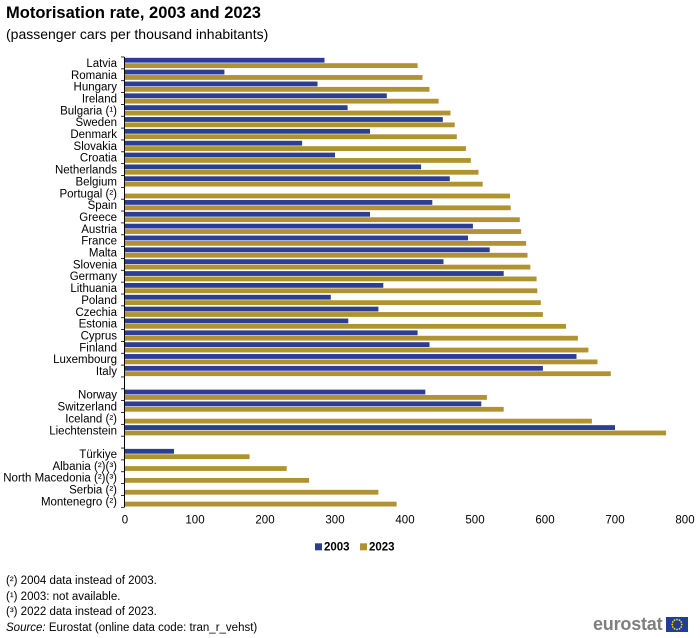 The height and width of the screenshot is (638, 700). What do you see at coordinates (88, 194) in the screenshot?
I see `category-label-portugal: Portugal (²)` at bounding box center [88, 194].